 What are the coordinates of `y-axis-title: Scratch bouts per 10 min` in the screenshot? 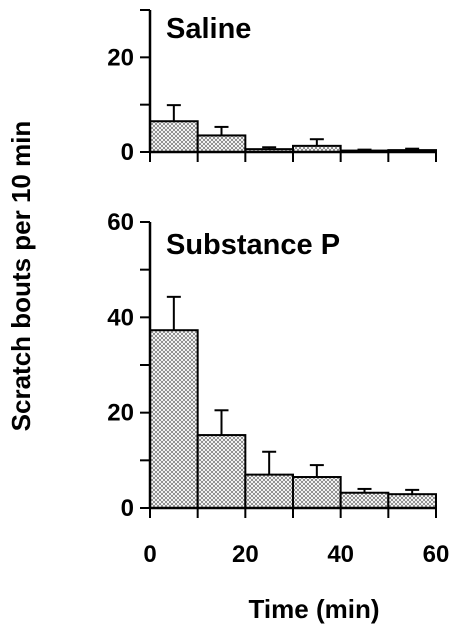 It's located at (21, 276).